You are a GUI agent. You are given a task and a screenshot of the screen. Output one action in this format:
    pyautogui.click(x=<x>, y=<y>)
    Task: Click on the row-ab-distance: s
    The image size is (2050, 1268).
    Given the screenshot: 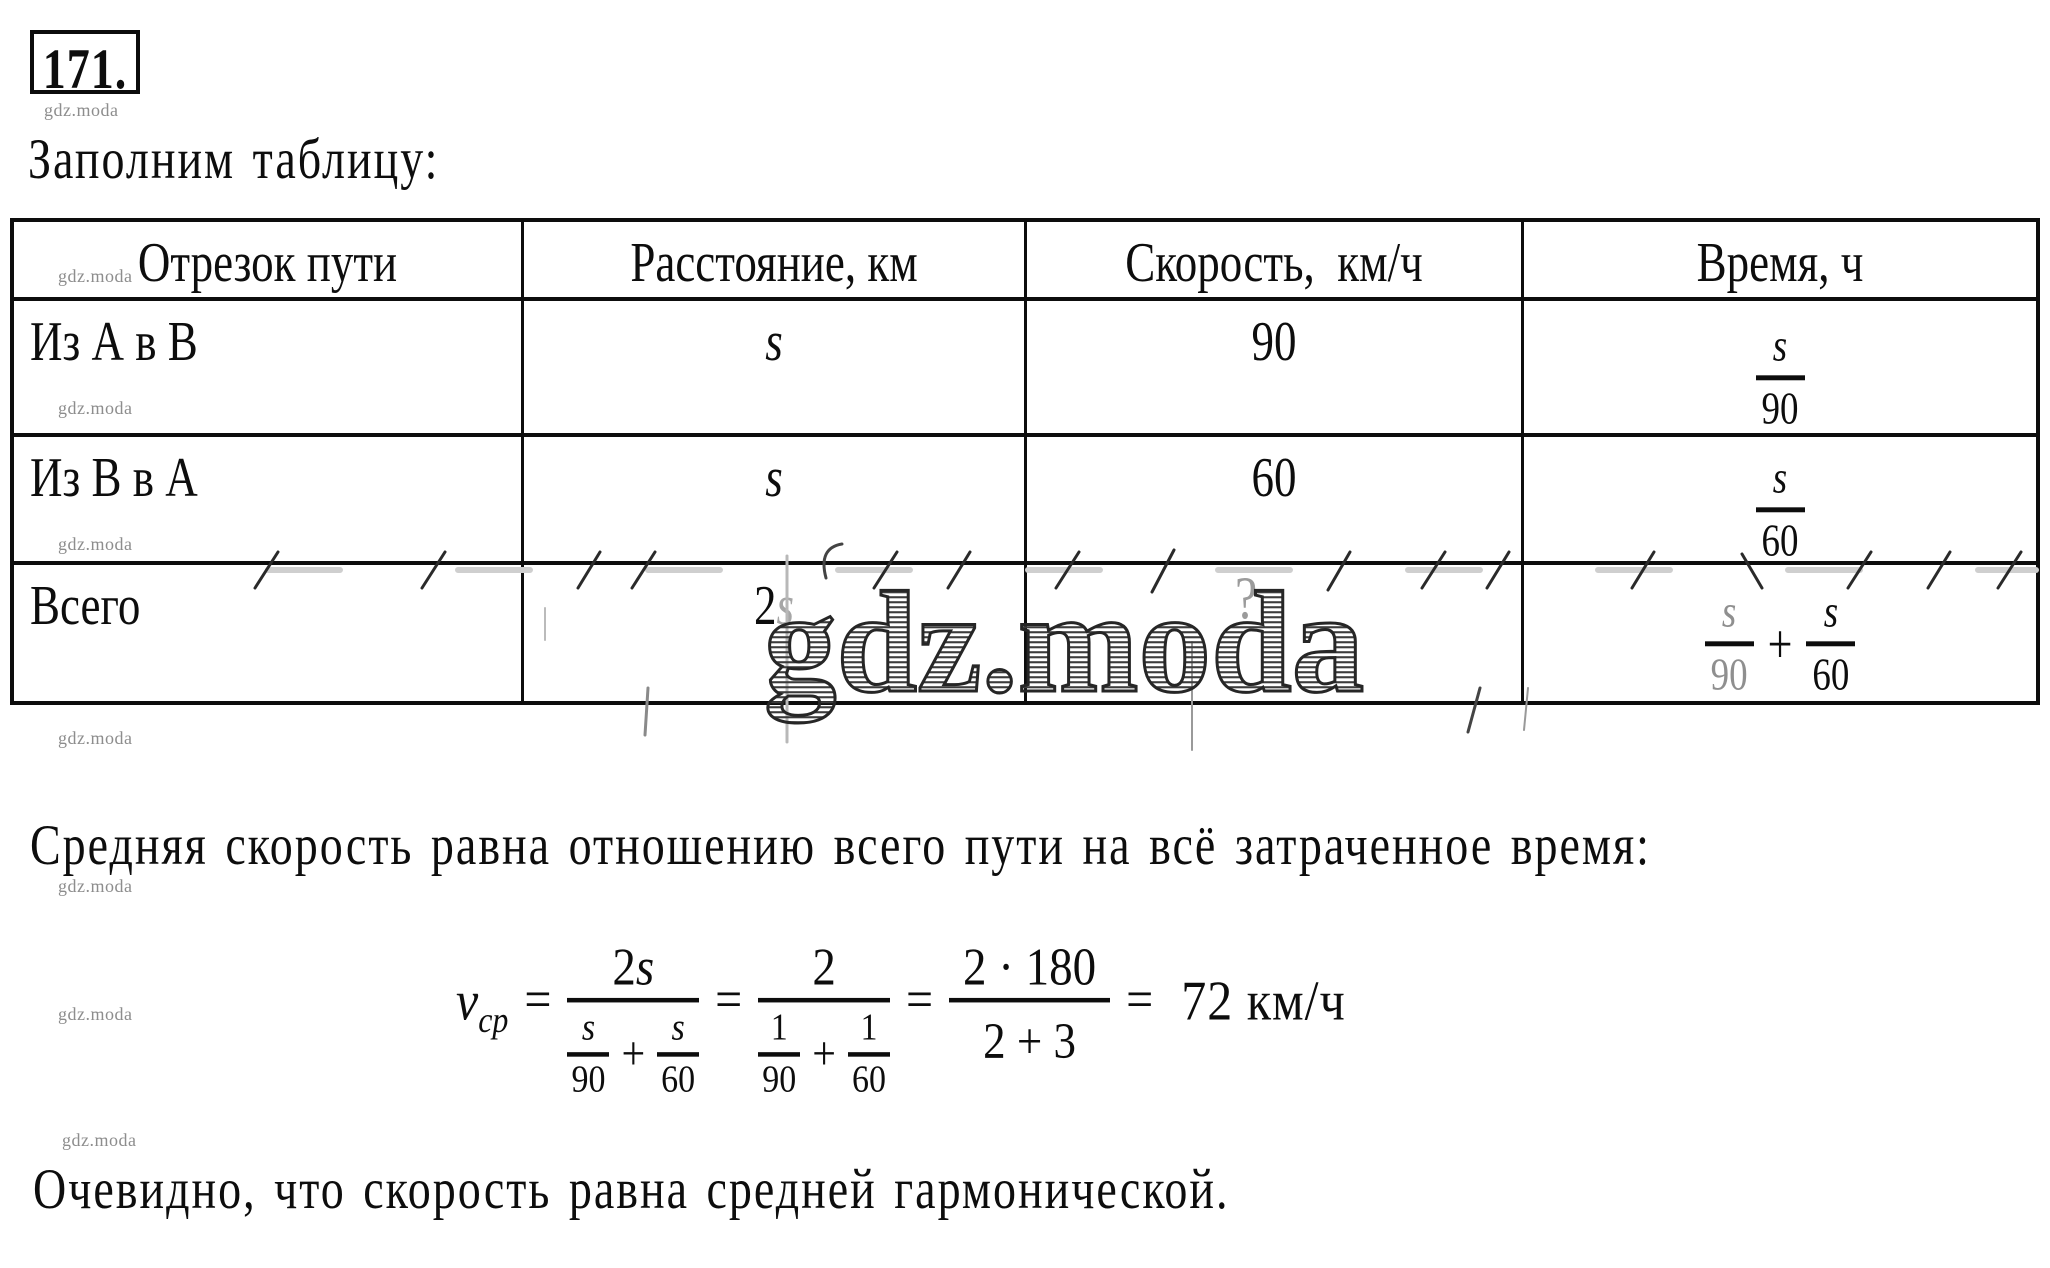 What is the action you would take?
    pyautogui.click(x=775, y=369)
    